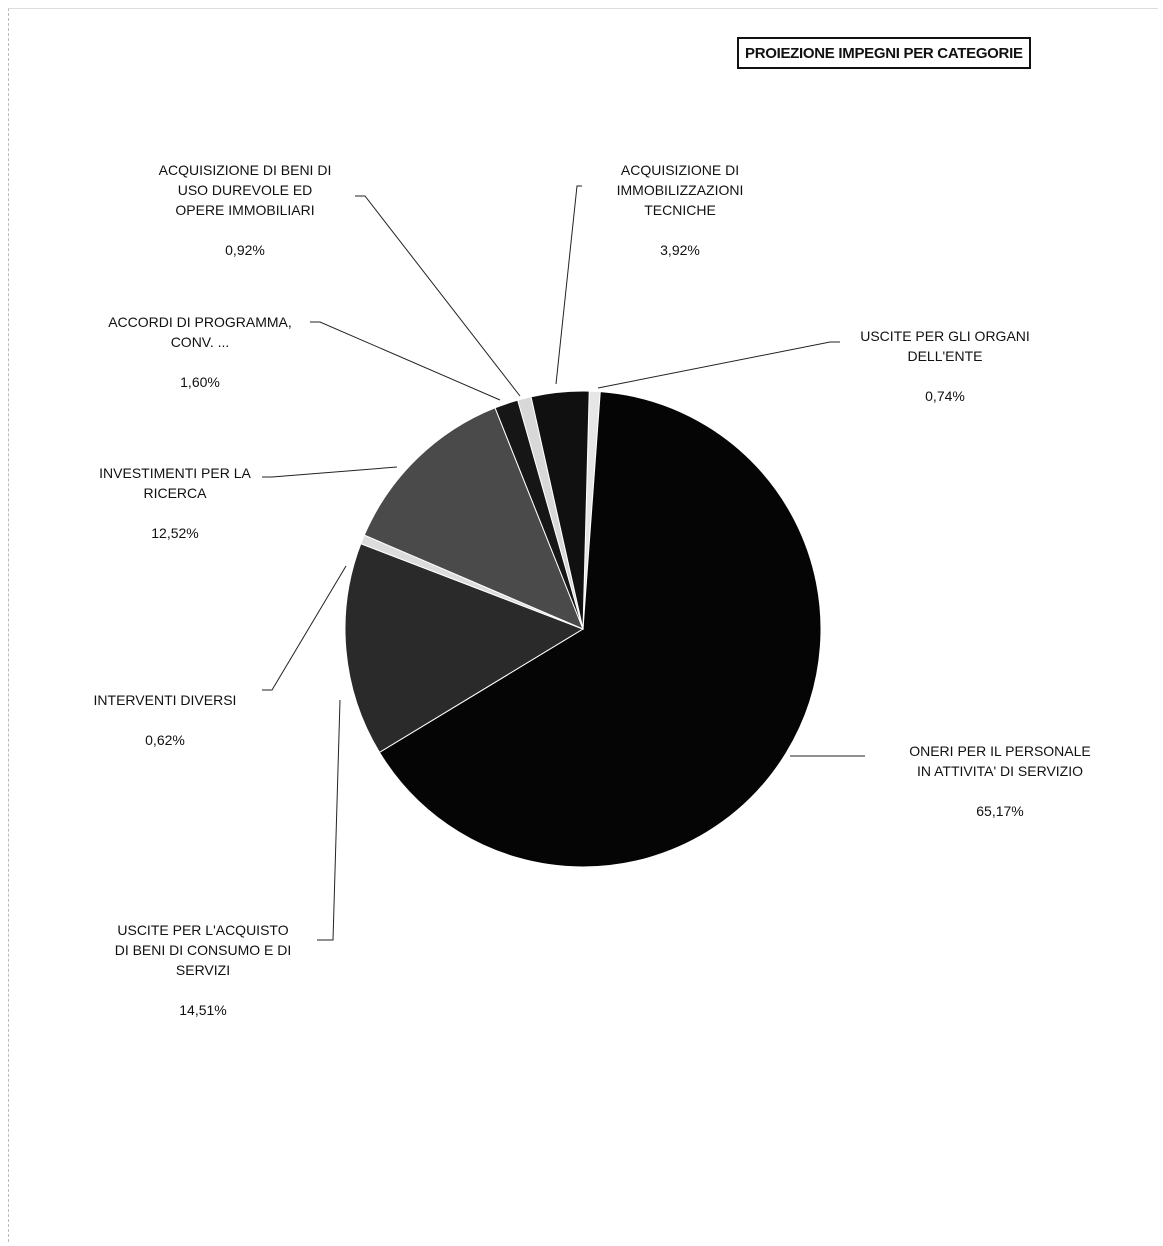  Describe the element at coordinates (175, 503) in the screenshot. I see `label-investimenti-ricerca: INVESTIMENTI PER LA RICERCA 12,52%` at that location.